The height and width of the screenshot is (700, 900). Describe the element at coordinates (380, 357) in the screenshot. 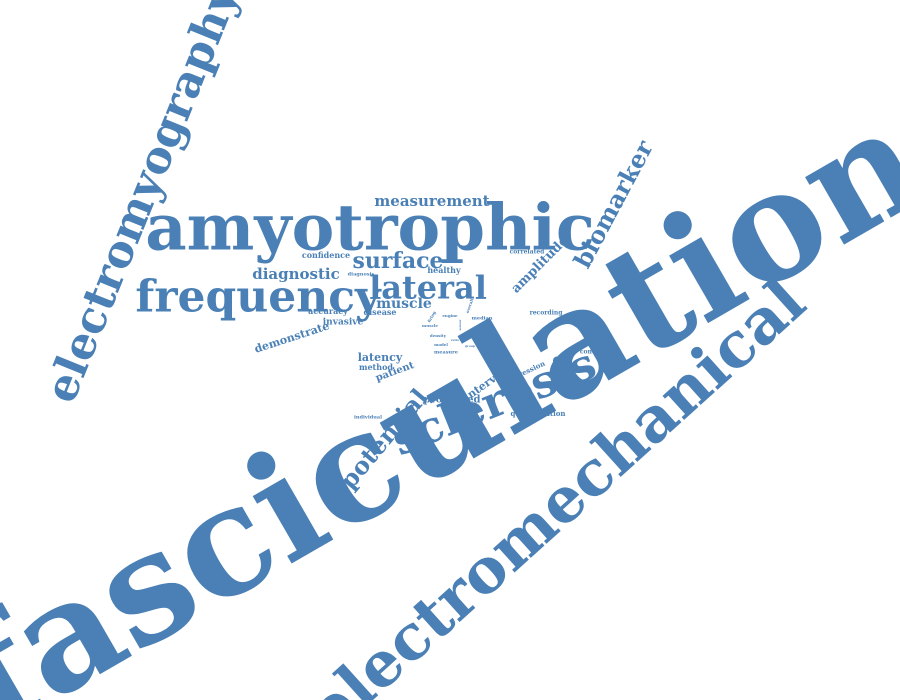

I see `word-latency: latency` at that location.